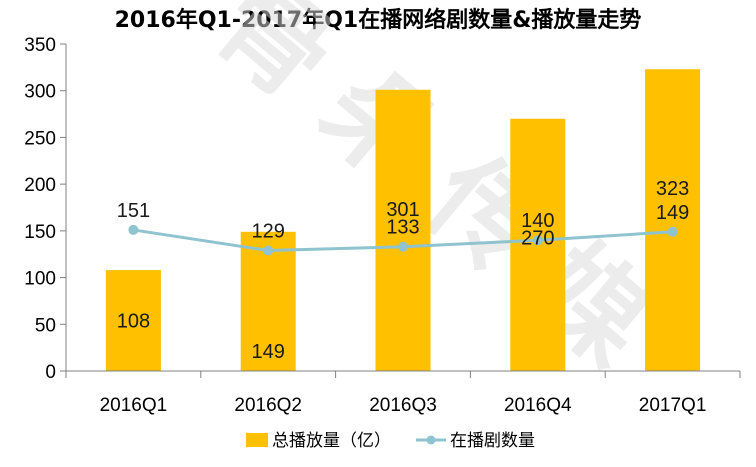  I want to click on bar-2017Q1, so click(673, 220).